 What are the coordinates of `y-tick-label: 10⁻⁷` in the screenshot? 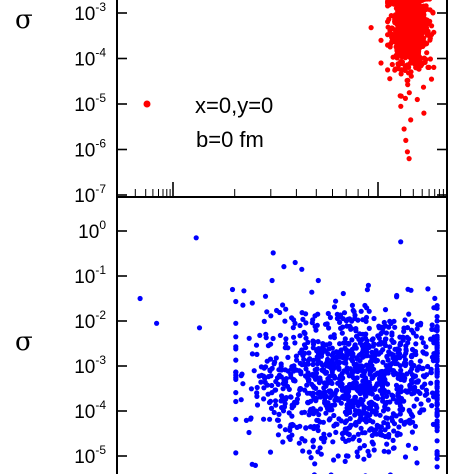 It's located at (90, 194).